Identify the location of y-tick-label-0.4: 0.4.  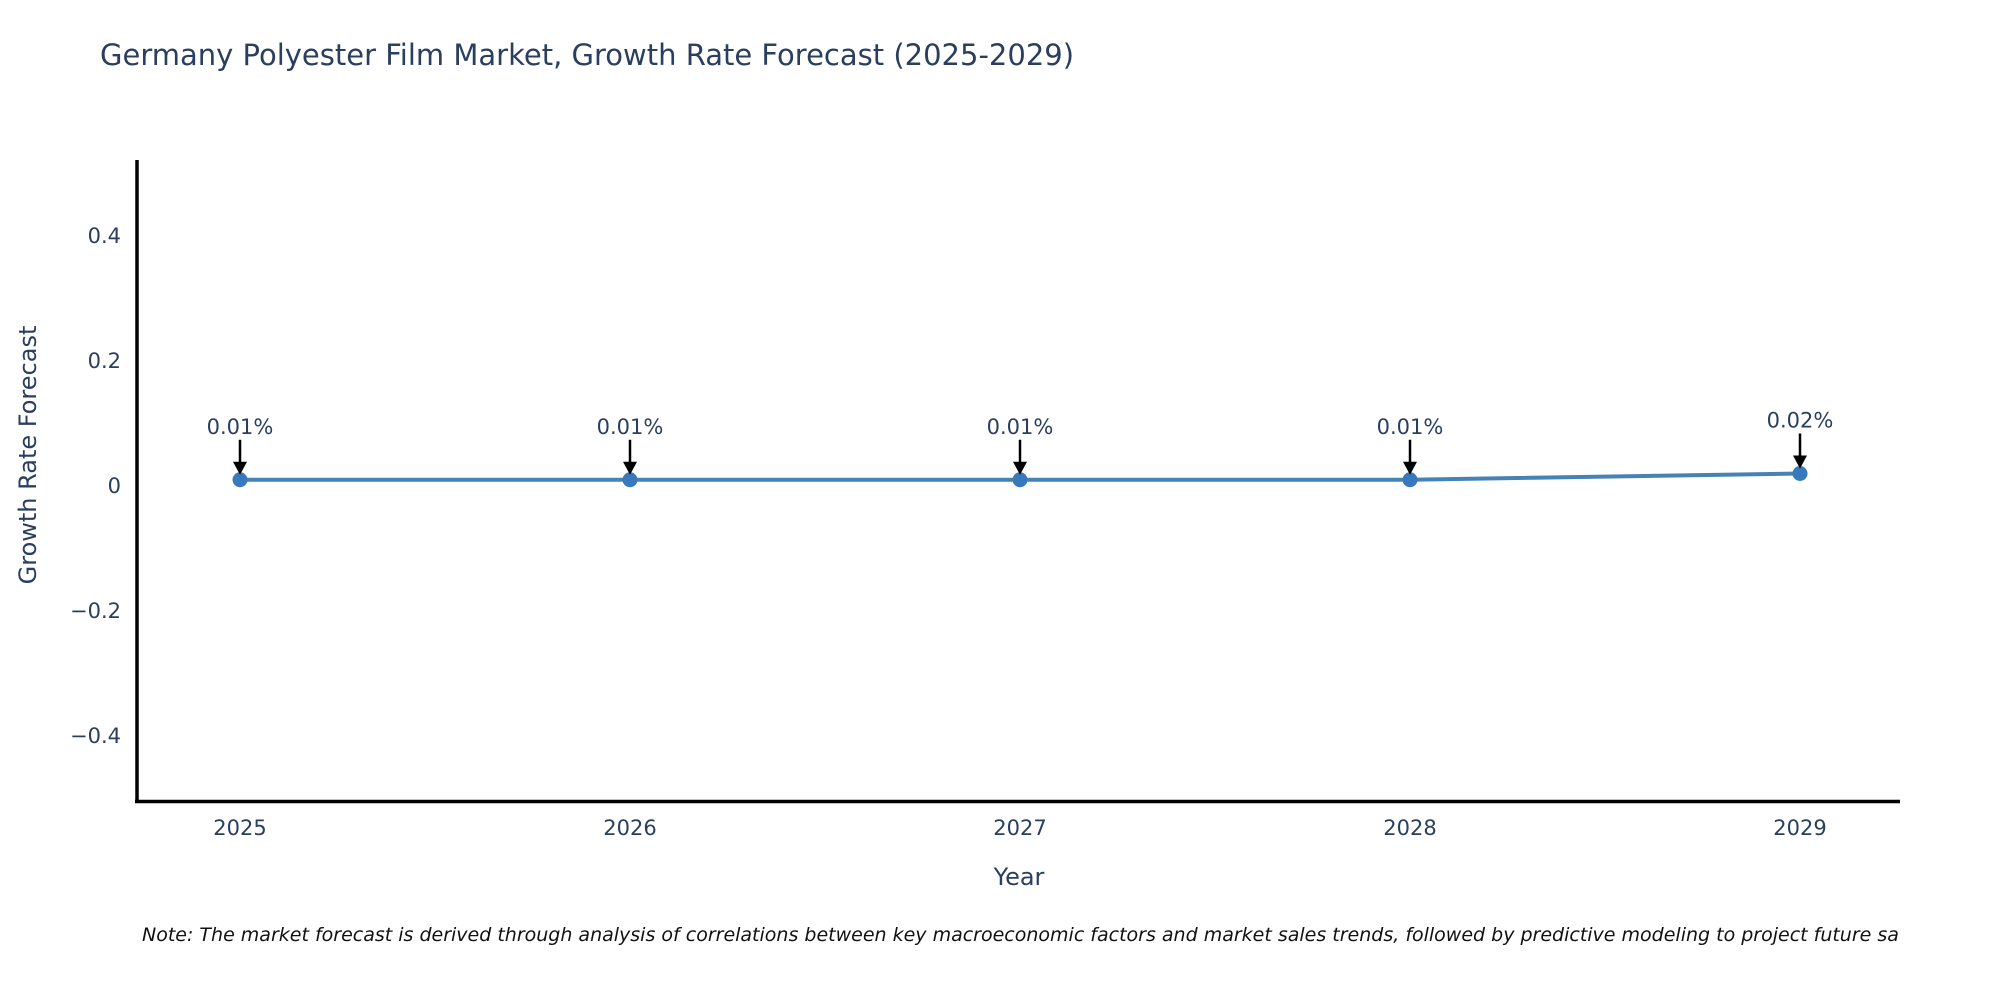
(104, 236).